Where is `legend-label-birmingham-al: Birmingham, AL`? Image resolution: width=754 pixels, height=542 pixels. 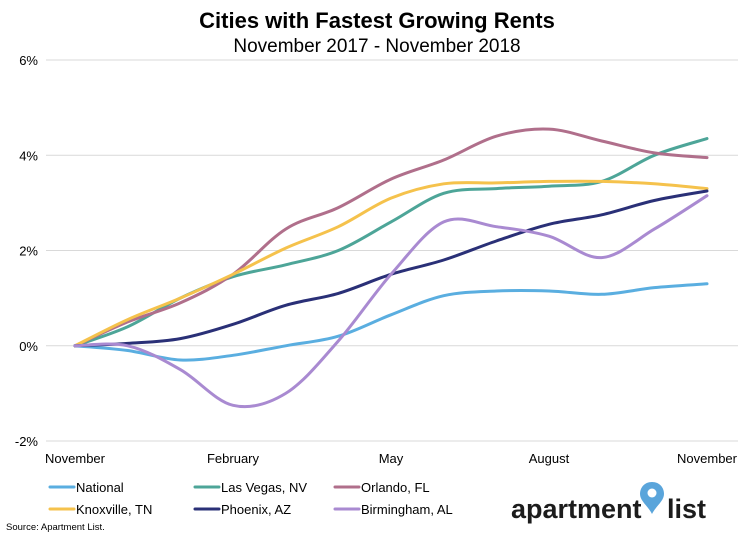 legend-label-birmingham-al: Birmingham, AL is located at coordinates (407, 509).